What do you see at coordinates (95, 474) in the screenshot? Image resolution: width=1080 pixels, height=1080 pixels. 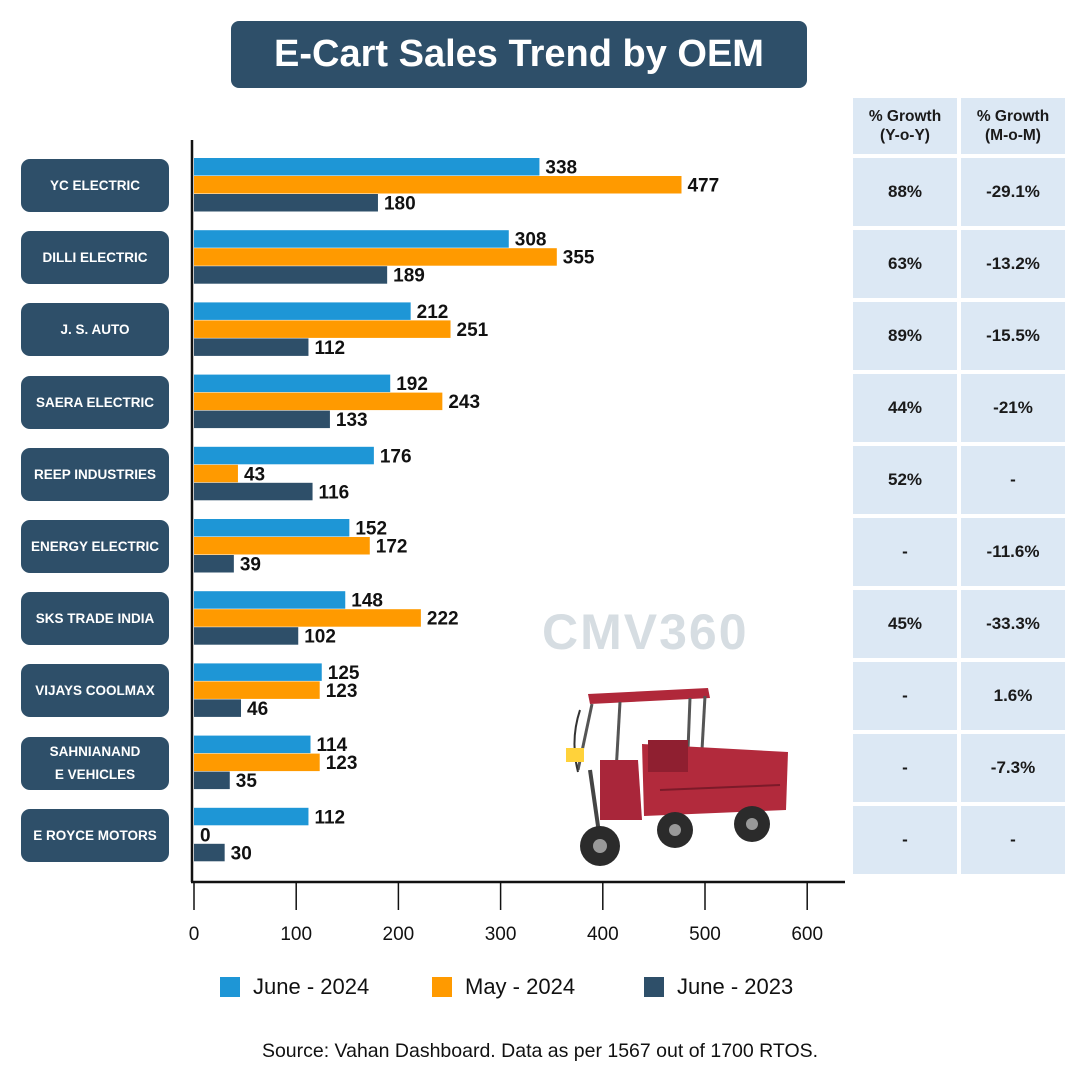 I see `oem-label: REEP INDUSTRIES` at bounding box center [95, 474].